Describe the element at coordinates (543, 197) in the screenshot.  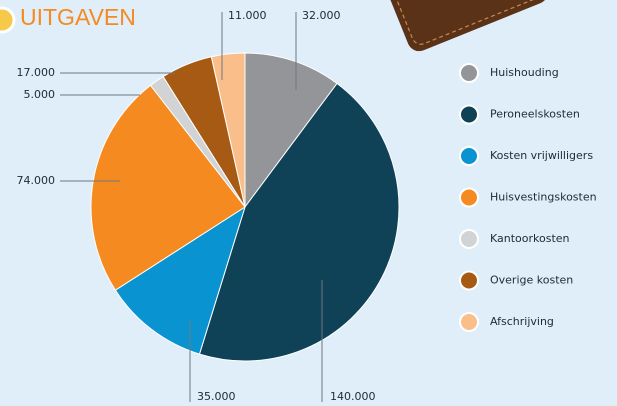
I see `legend-label: Huisvestingskosten` at that location.